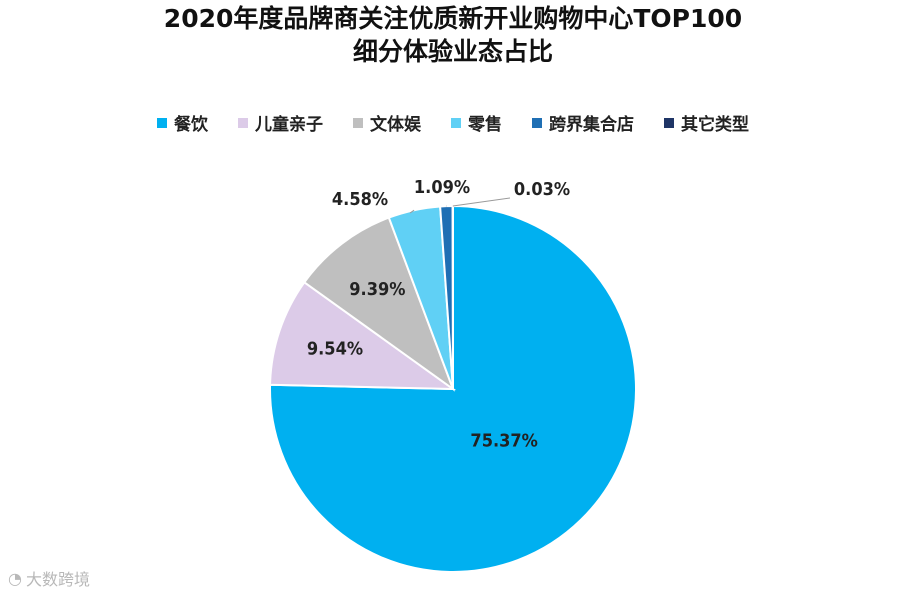 This screenshot has width=906, height=595. I want to click on chart-title-line-1: 2020年度品牌商关注优质新开业购物中心TOP100, so click(453, 18).